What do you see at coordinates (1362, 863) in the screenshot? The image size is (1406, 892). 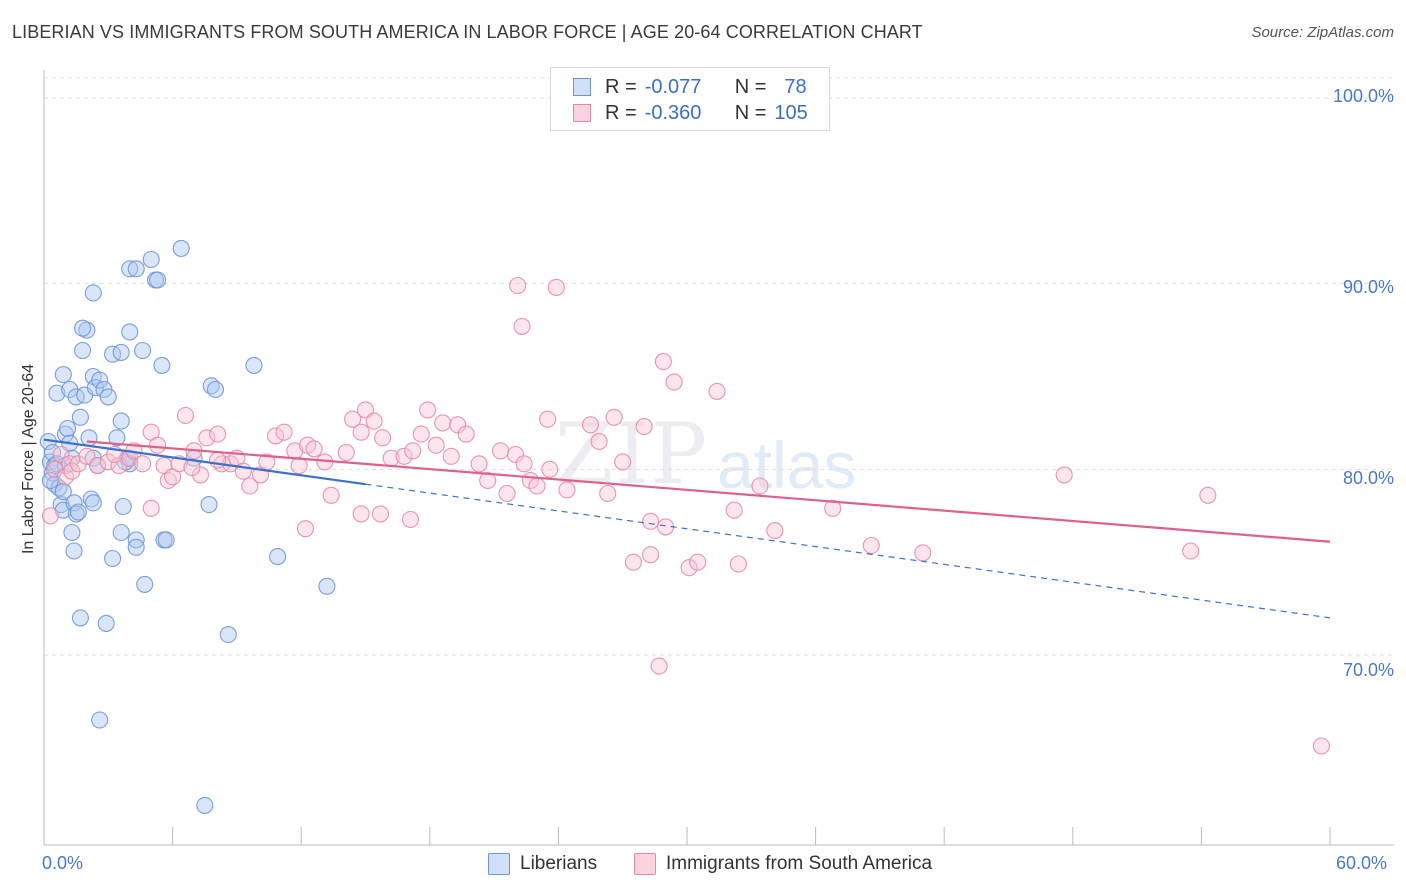 I see `x-tick-label: 60.0%` at bounding box center [1362, 863].